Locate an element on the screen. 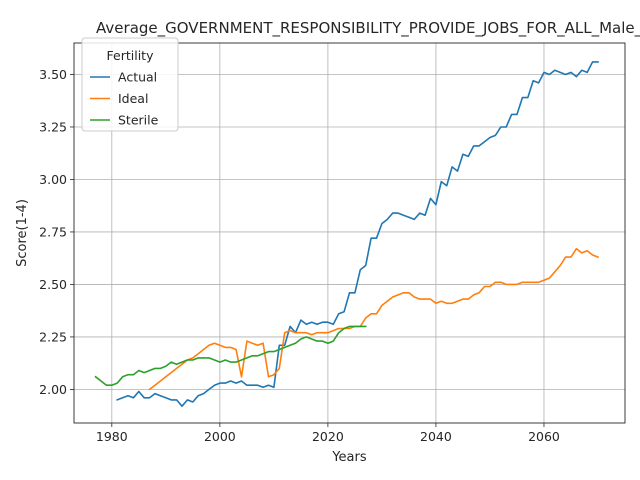 Image resolution: width=640 pixels, height=480 pixels. y-tick-label: 2.25 is located at coordinates (53, 336).